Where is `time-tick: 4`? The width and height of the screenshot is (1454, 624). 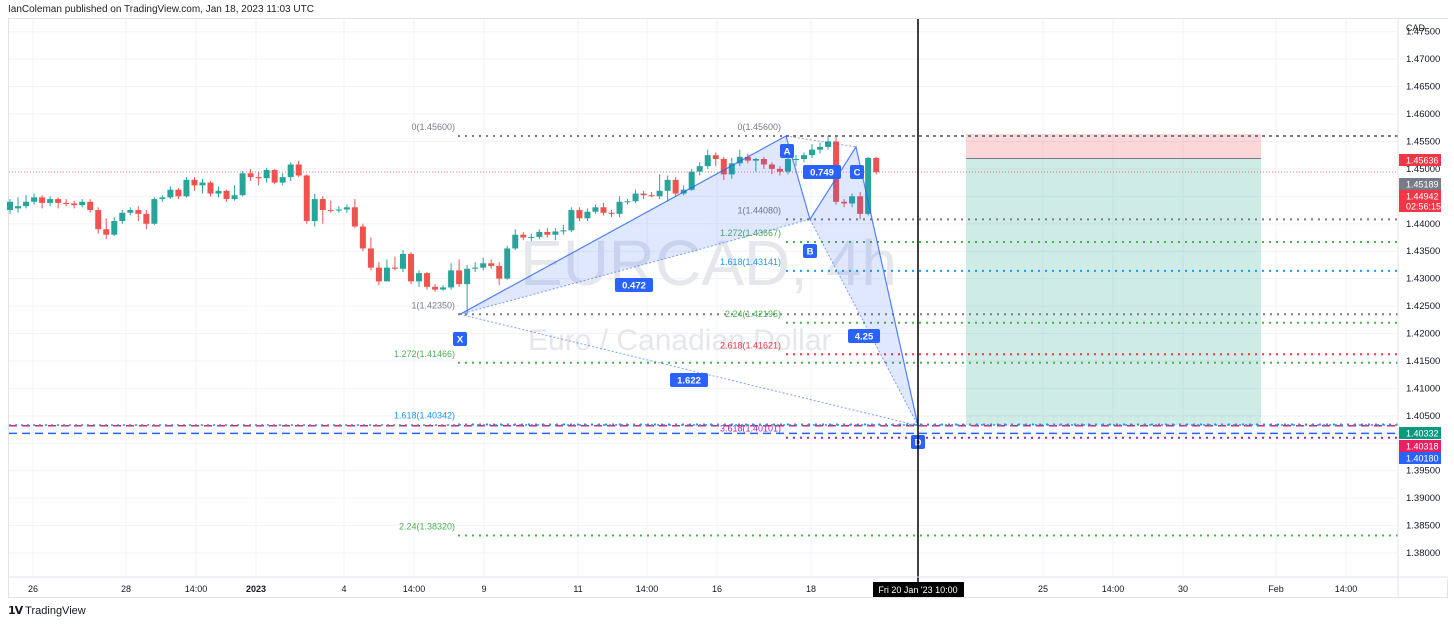 time-tick: 4 is located at coordinates (343, 589).